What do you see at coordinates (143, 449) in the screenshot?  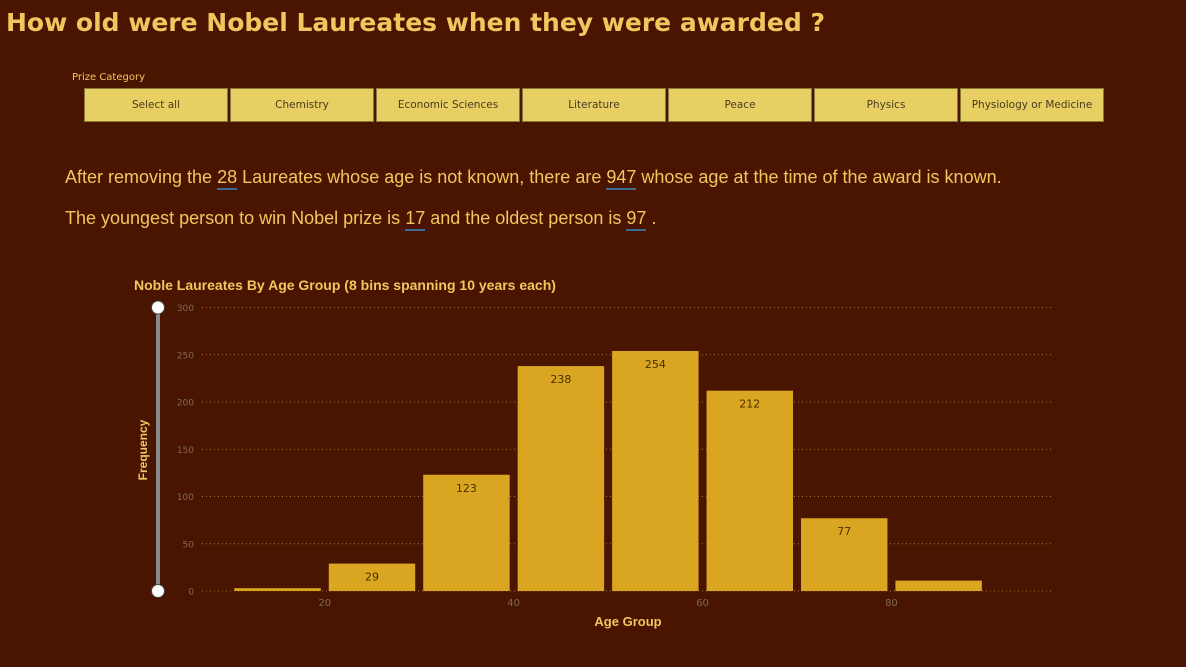 I see `y-axis-label: Frequency` at bounding box center [143, 449].